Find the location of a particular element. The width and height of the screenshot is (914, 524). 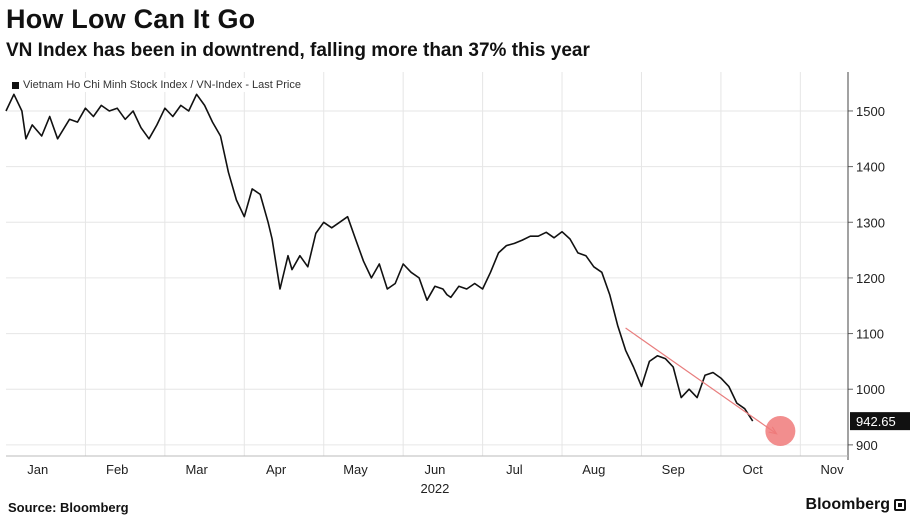

source-note: Source: Bloomberg is located at coordinates (68, 507).